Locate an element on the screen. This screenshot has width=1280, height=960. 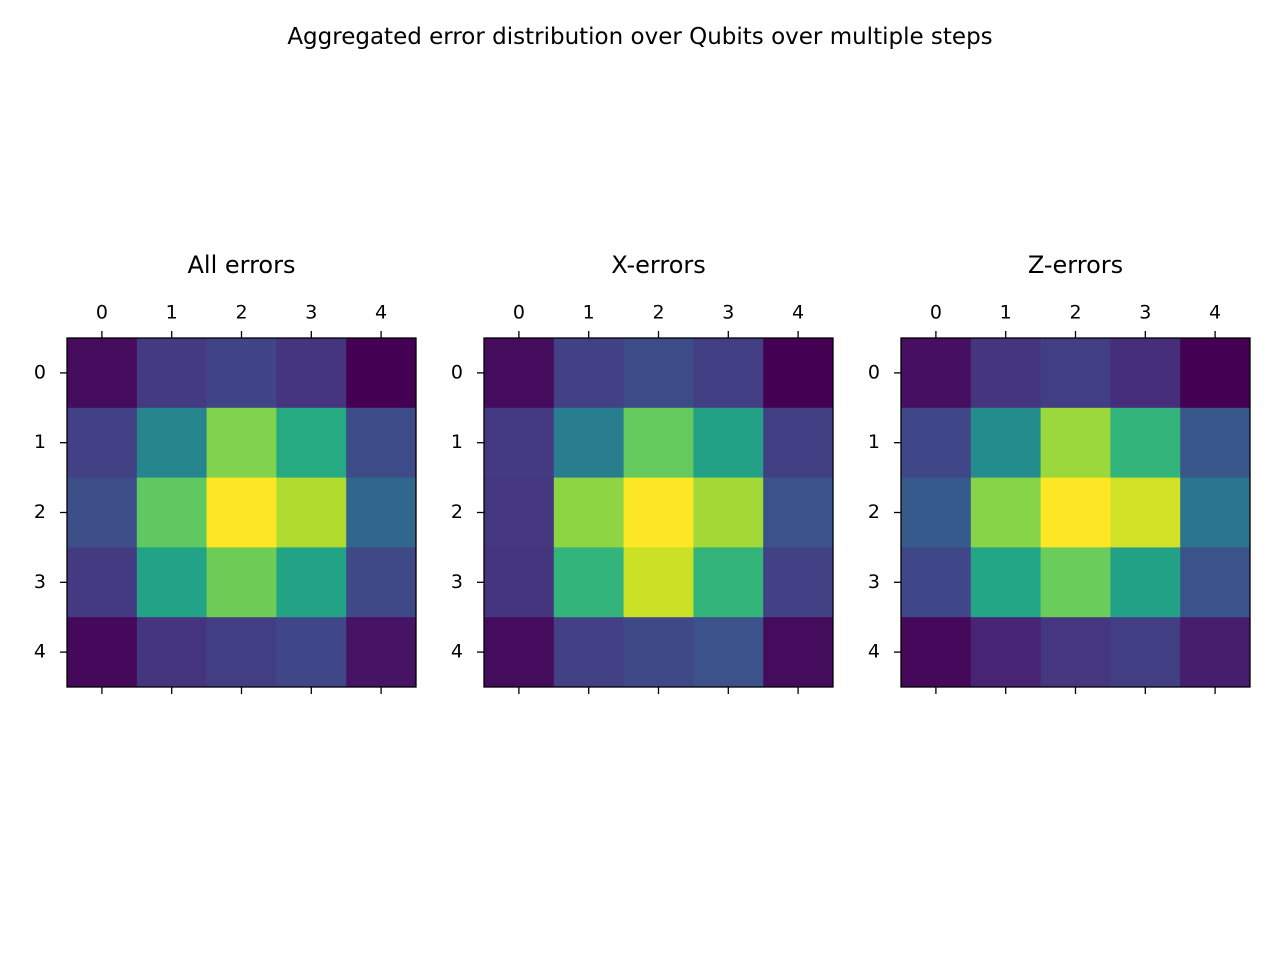
heatmap-panel-3: Z-errors 0 1 2 3 4 0 1 2 3 4 is located at coordinates (1059, 472).